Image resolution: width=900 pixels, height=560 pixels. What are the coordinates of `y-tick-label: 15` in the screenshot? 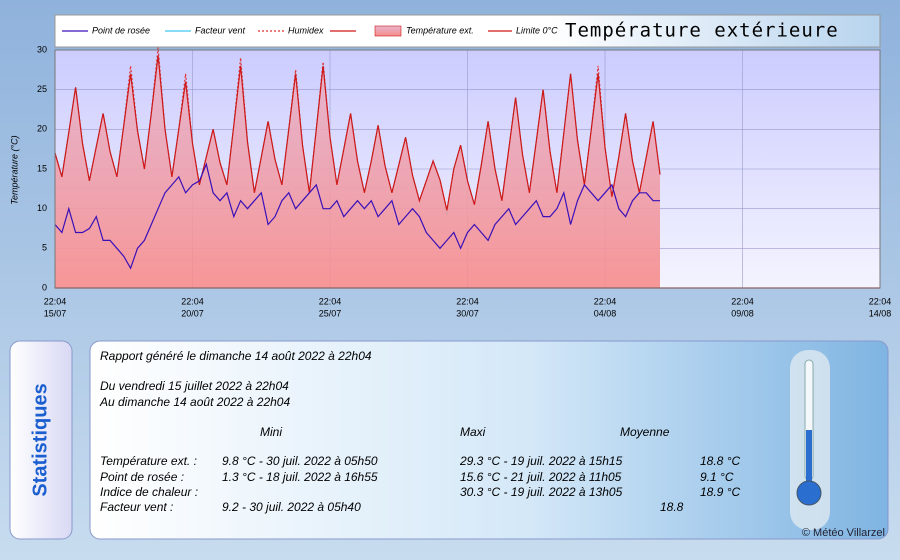 It's located at (42, 168).